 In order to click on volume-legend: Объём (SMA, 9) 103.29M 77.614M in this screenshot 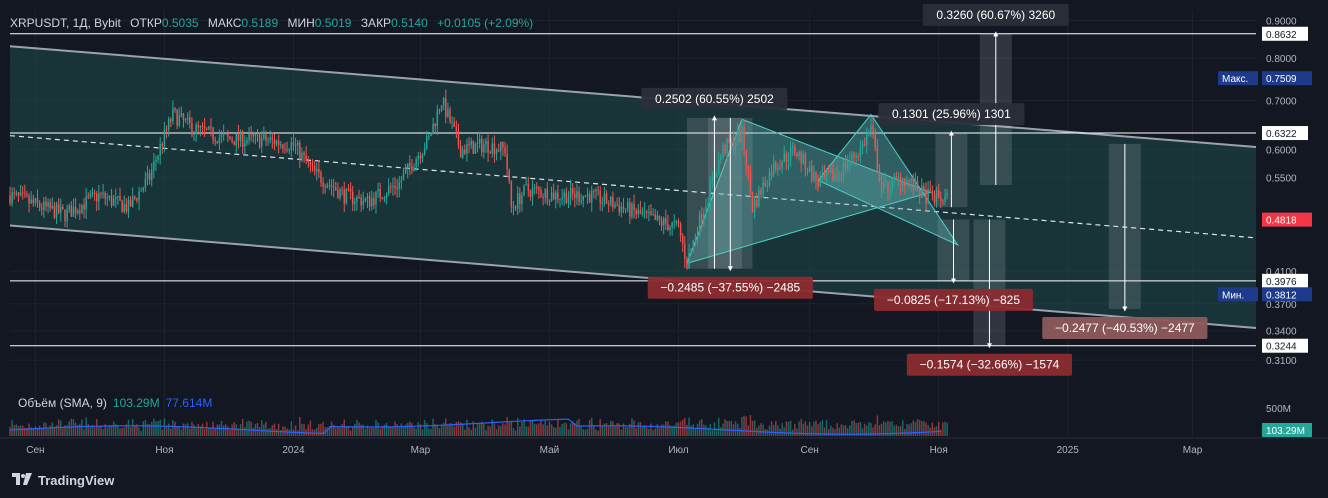, I will do `click(115, 403)`.